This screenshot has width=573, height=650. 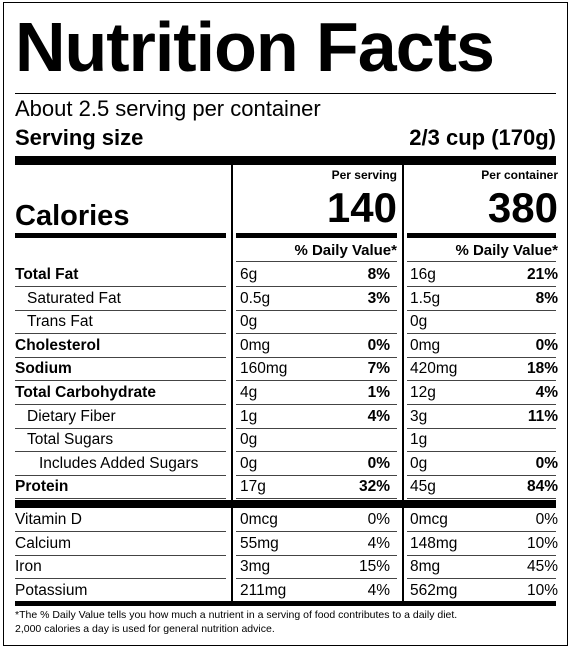 What do you see at coordinates (168, 108) in the screenshot?
I see `servings-per-container: About 2.5 serving per container` at bounding box center [168, 108].